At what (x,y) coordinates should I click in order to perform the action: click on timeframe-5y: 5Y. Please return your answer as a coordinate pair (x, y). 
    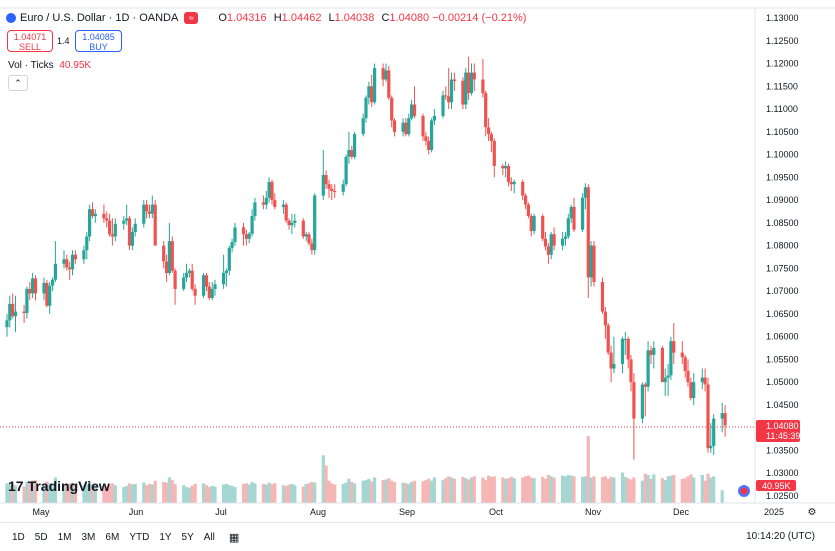
    Looking at the image, I should click on (187, 537).